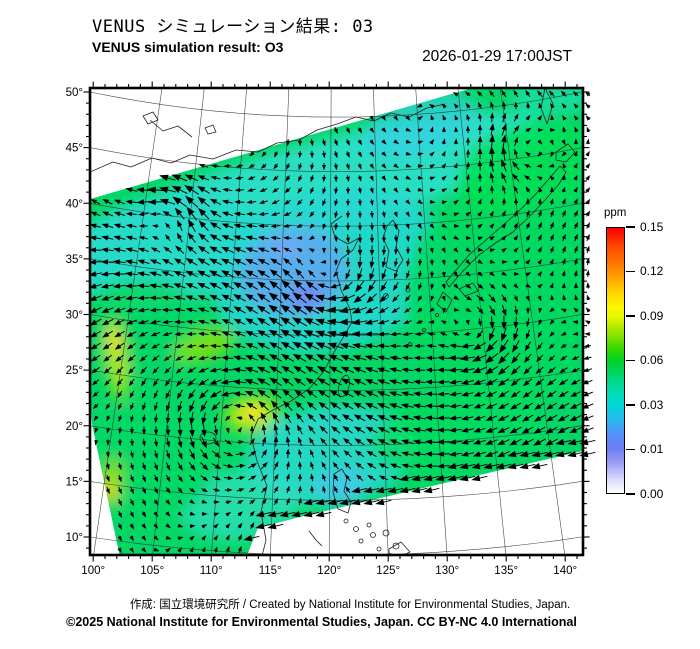 This screenshot has height=649, width=700. What do you see at coordinates (233, 27) in the screenshot?
I see `page-title-japanese: VENUS シミュレーション結果: 03` at bounding box center [233, 27].